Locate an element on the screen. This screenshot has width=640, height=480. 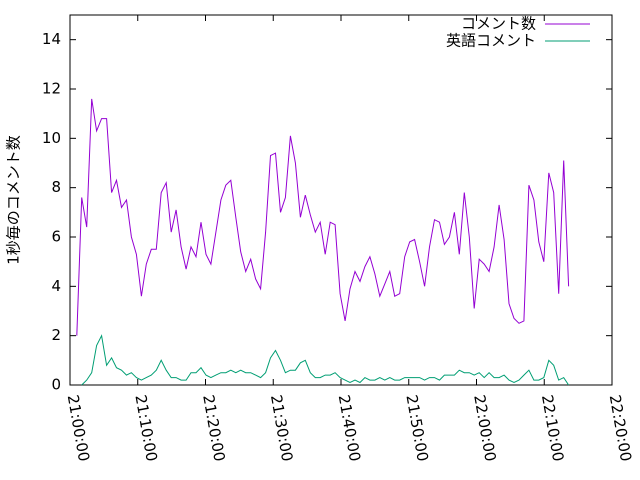
y-tick-label: 6 is located at coordinates (56, 237).